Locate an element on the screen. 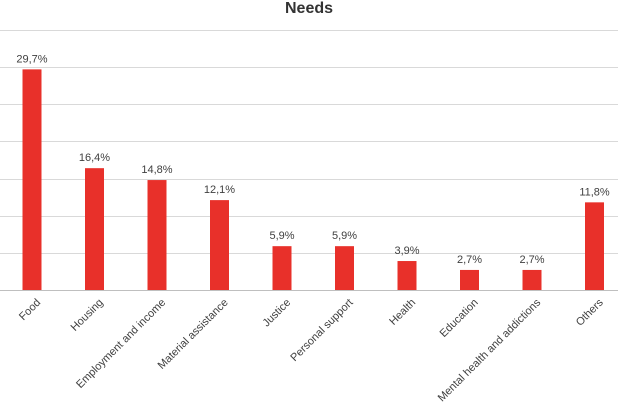 This screenshot has width=618, height=410. x-tick-label: Health is located at coordinates (402, 312).